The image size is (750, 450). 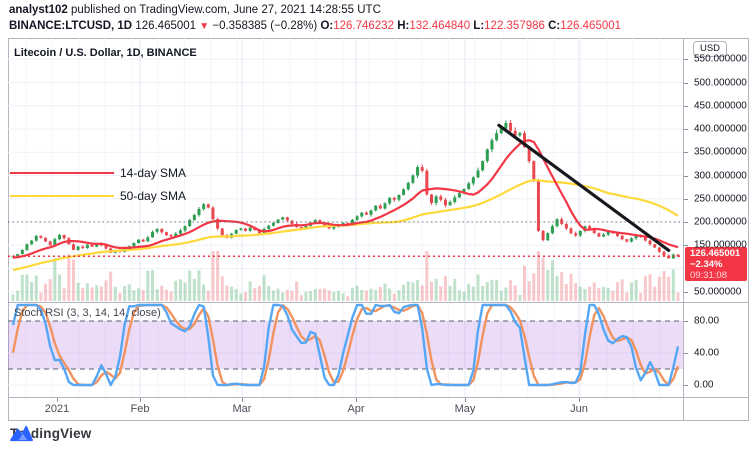 I want to click on price-axis-label: 150.000000, so click(x=720, y=245).